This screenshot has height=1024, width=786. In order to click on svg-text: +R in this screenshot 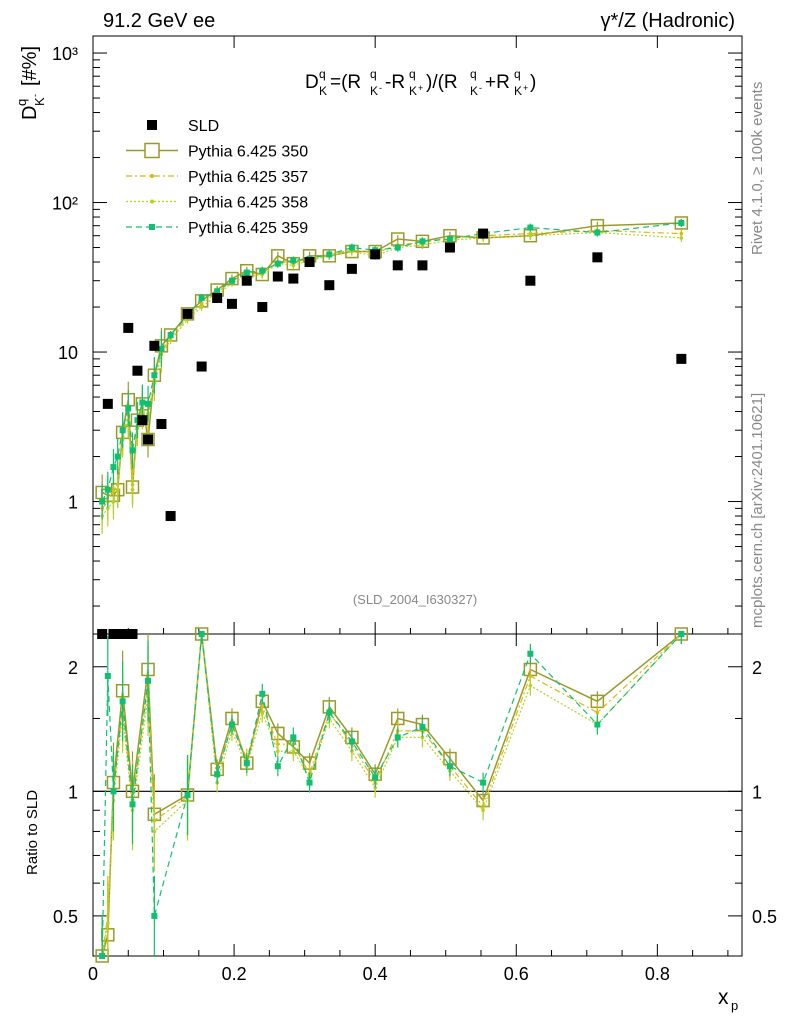, I will do `click(497, 82)`.